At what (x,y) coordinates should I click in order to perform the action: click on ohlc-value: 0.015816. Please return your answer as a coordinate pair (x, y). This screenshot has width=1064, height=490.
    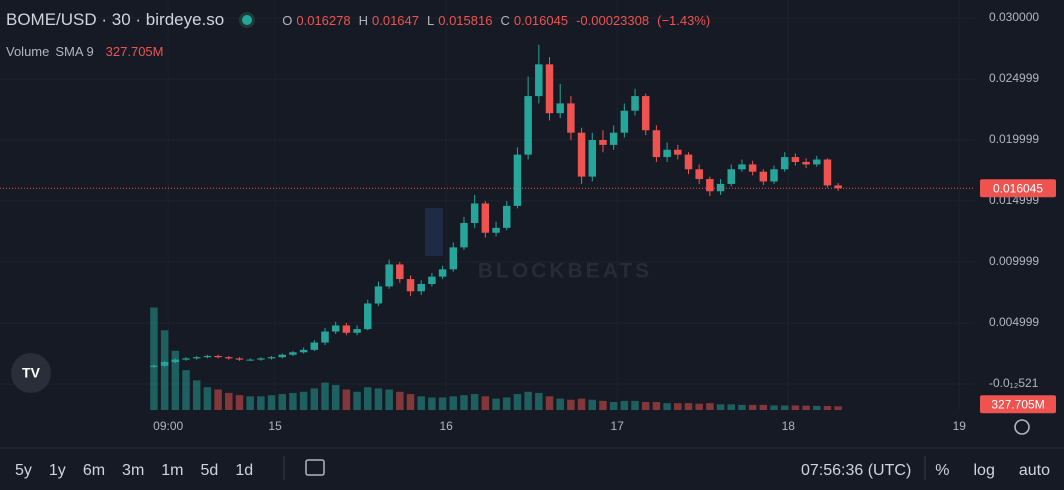
    Looking at the image, I should click on (465, 20).